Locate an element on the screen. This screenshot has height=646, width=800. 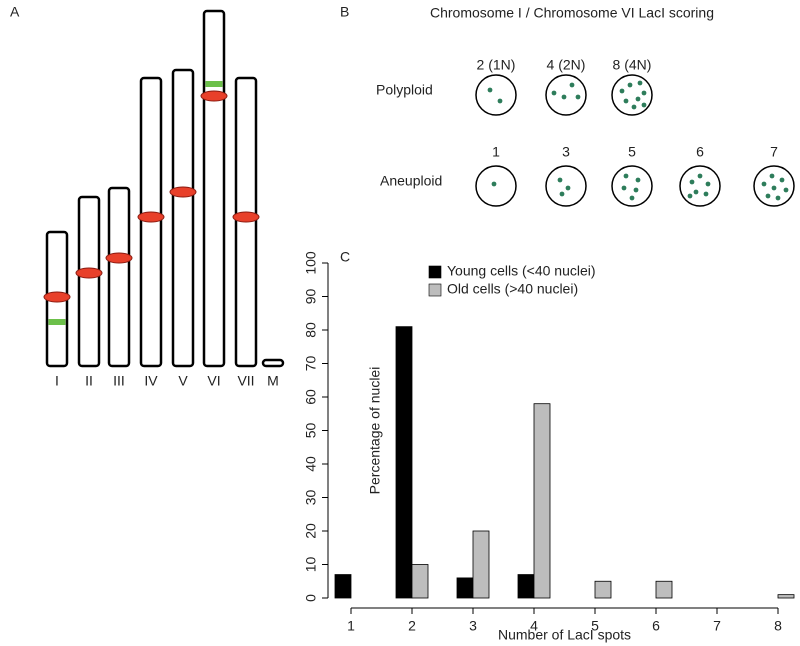
y-tick-label: 0 is located at coordinates (311, 598).